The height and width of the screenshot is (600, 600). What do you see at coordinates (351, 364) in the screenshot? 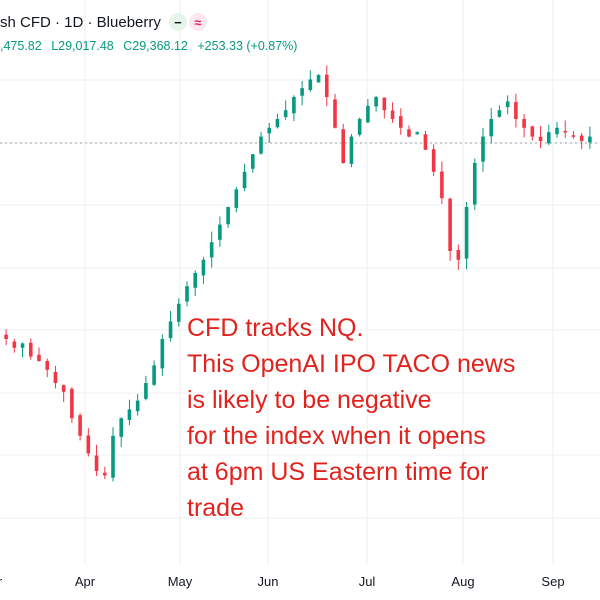
I see `annotation-line: This OpenAI IPO TACO news` at bounding box center [351, 364].